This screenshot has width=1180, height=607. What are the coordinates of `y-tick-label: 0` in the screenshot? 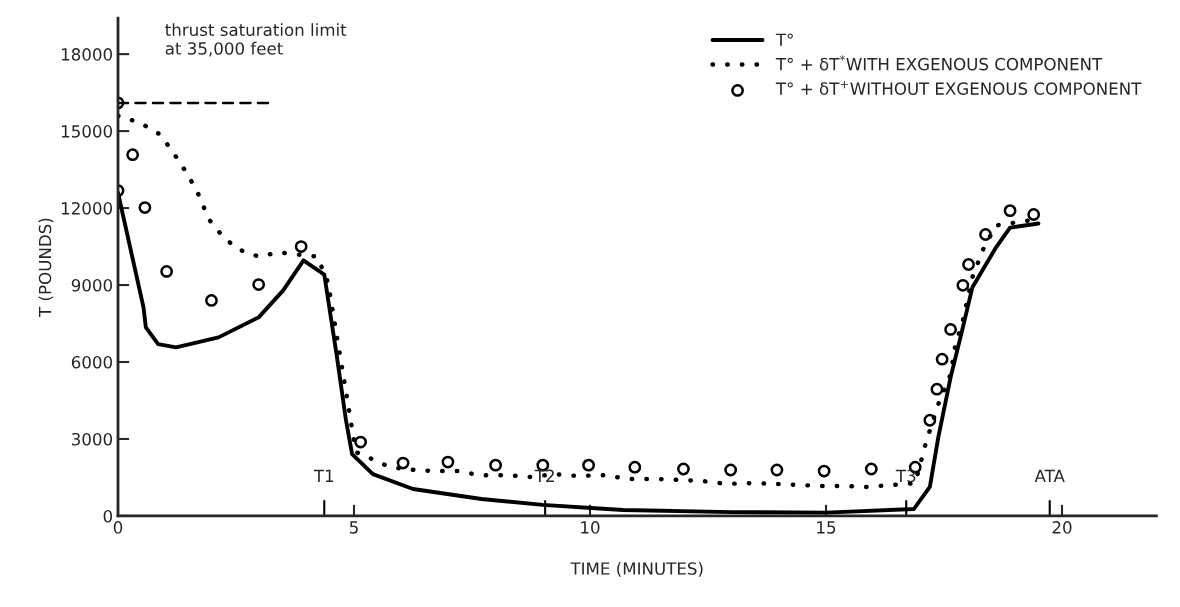 It's located at (108, 516).